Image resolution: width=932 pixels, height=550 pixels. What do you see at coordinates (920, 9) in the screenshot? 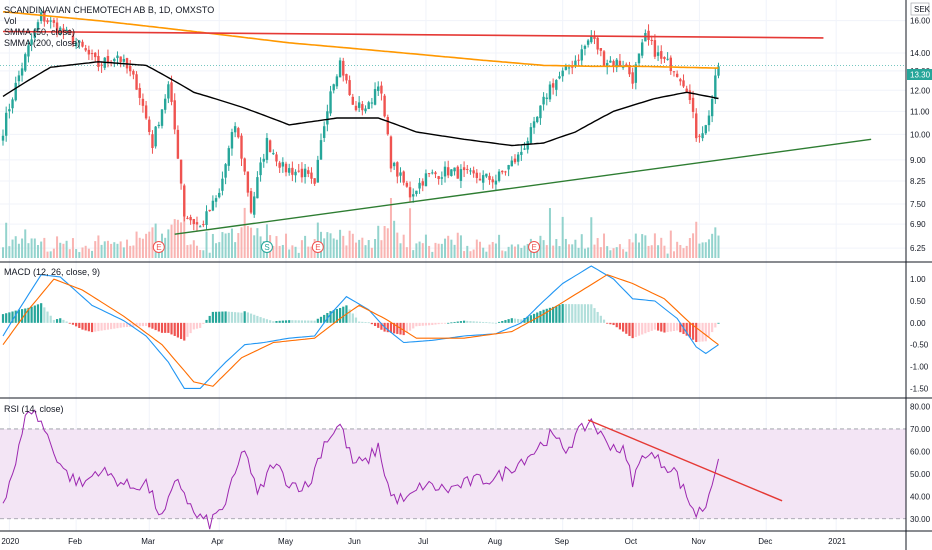
I see `currency-box` at bounding box center [920, 9].